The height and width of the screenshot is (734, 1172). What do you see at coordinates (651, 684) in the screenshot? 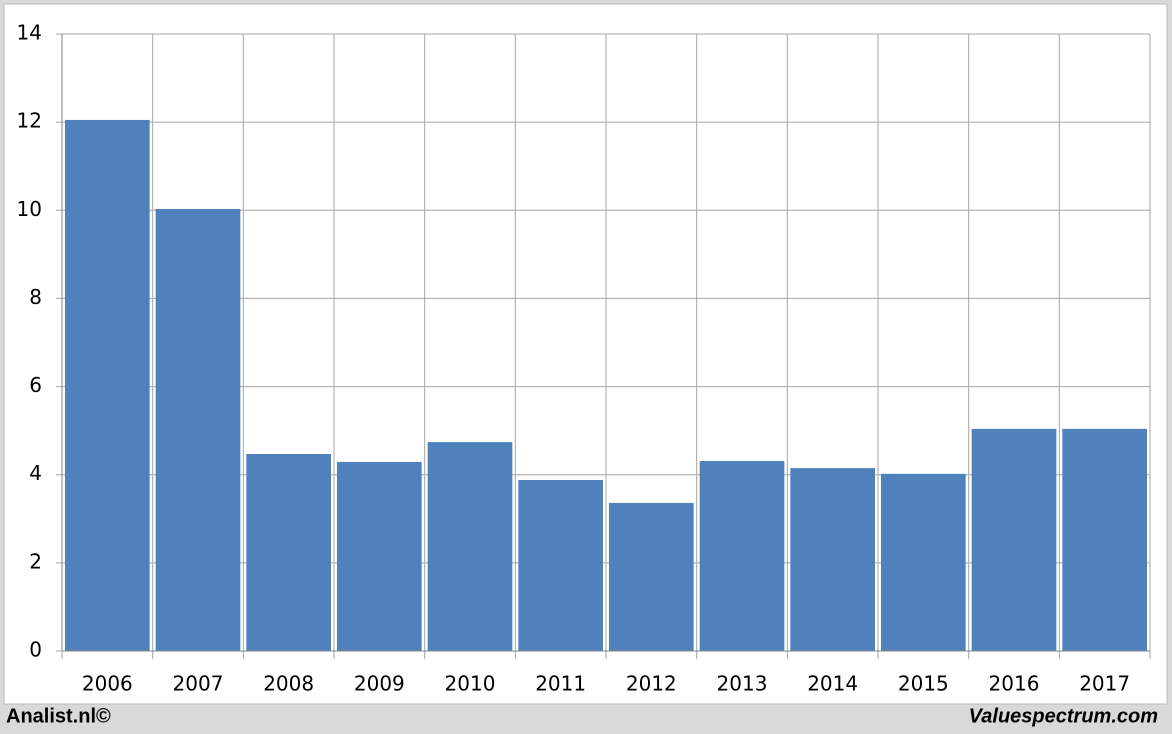
I see `x-tick-label: 2012` at bounding box center [651, 684].